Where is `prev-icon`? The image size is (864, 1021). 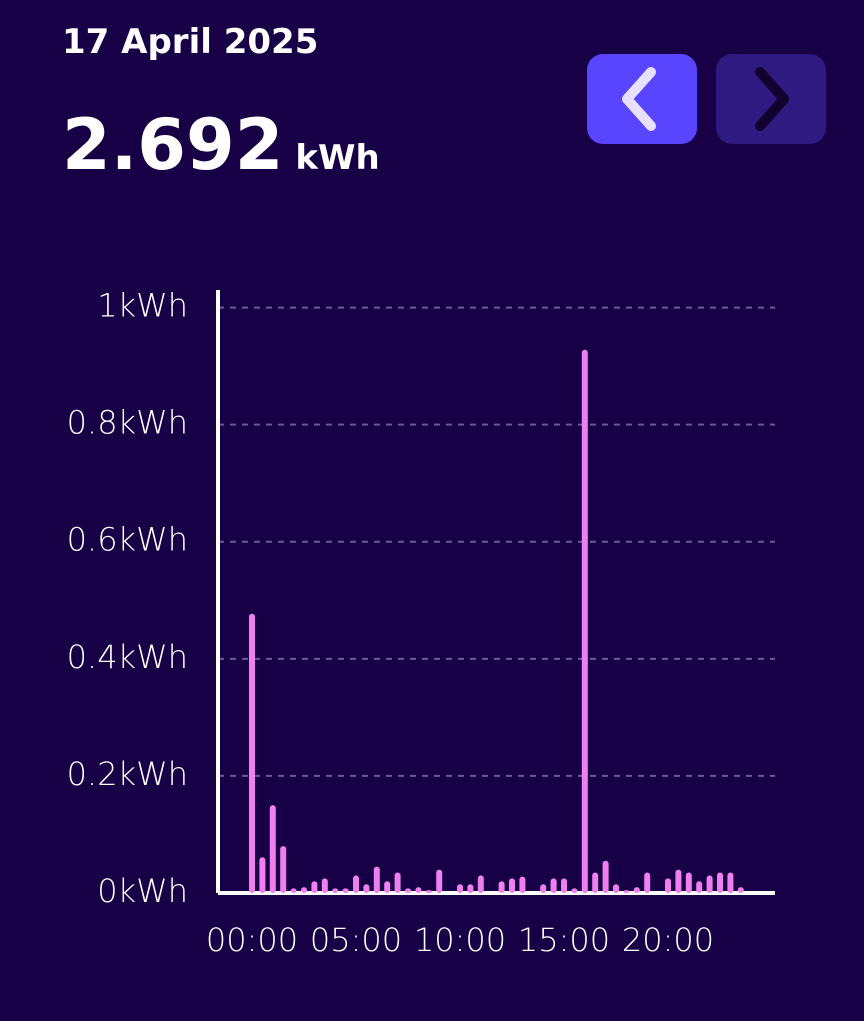 prev-icon is located at coordinates (639, 99).